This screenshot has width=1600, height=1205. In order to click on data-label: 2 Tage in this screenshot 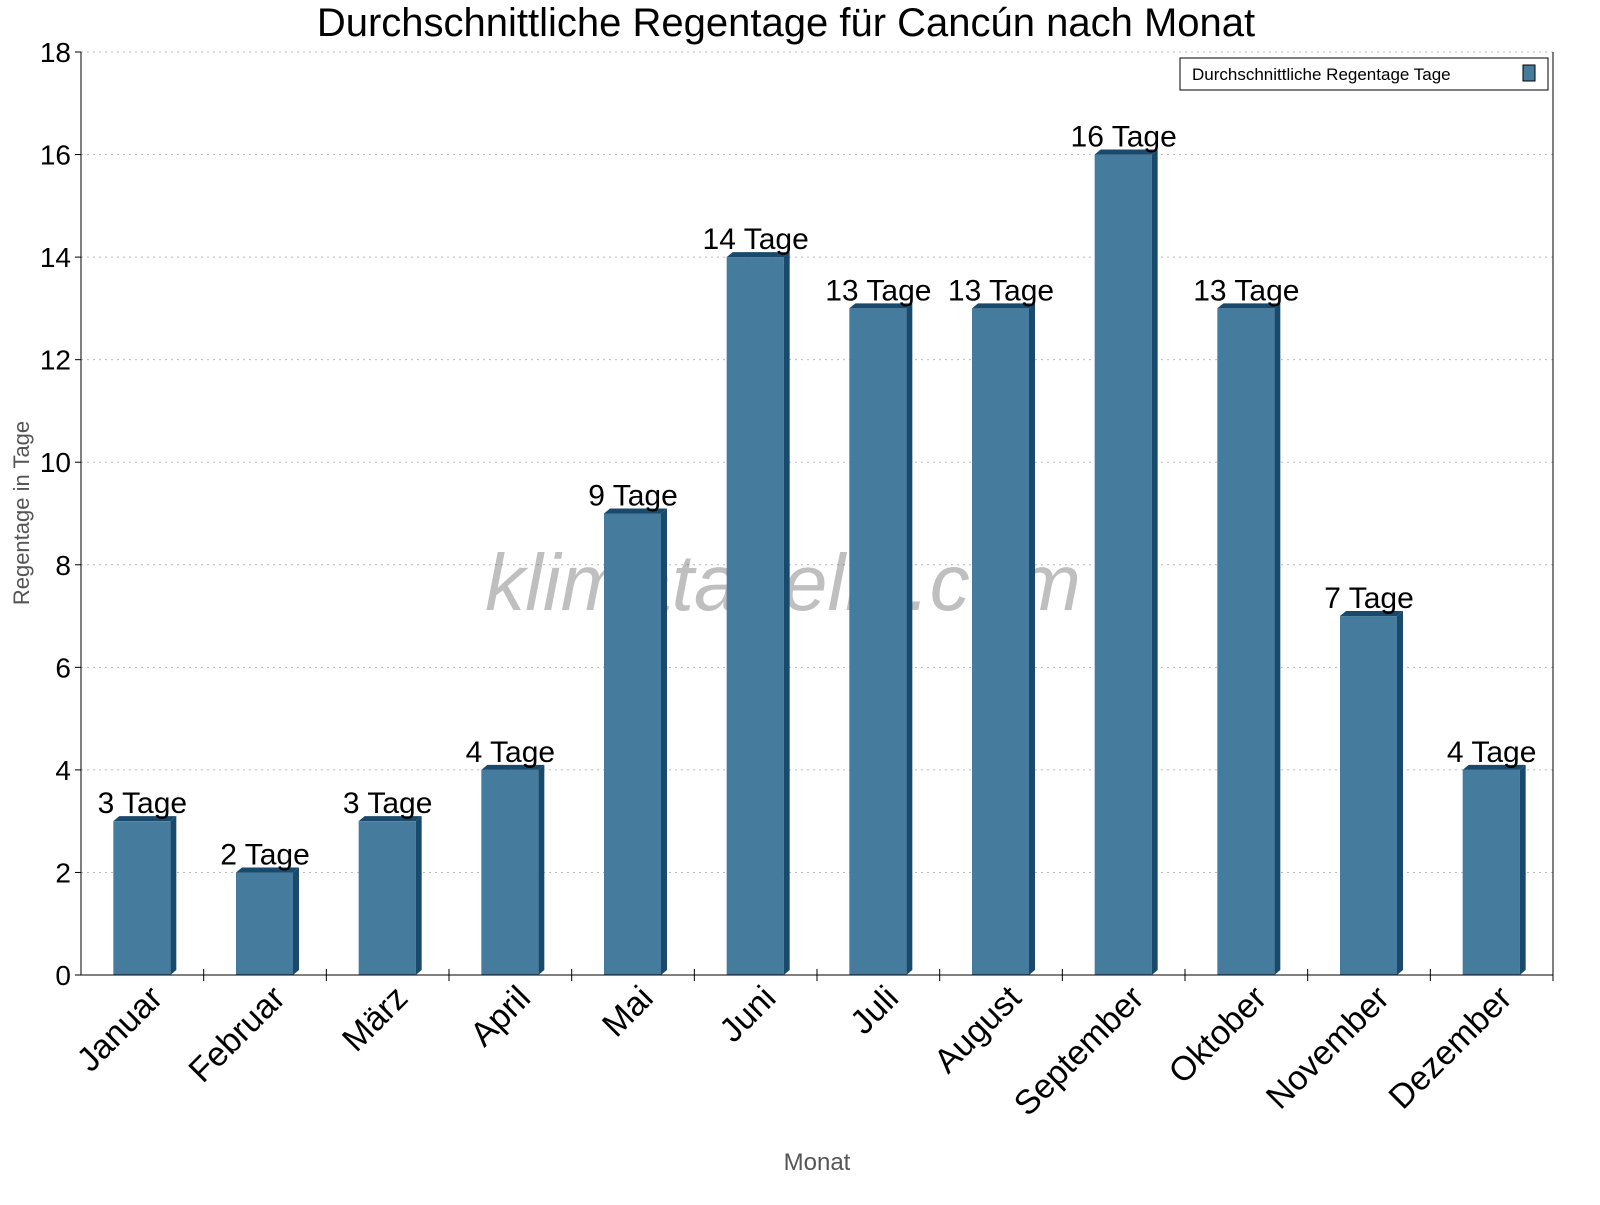, I will do `click(265, 854)`.